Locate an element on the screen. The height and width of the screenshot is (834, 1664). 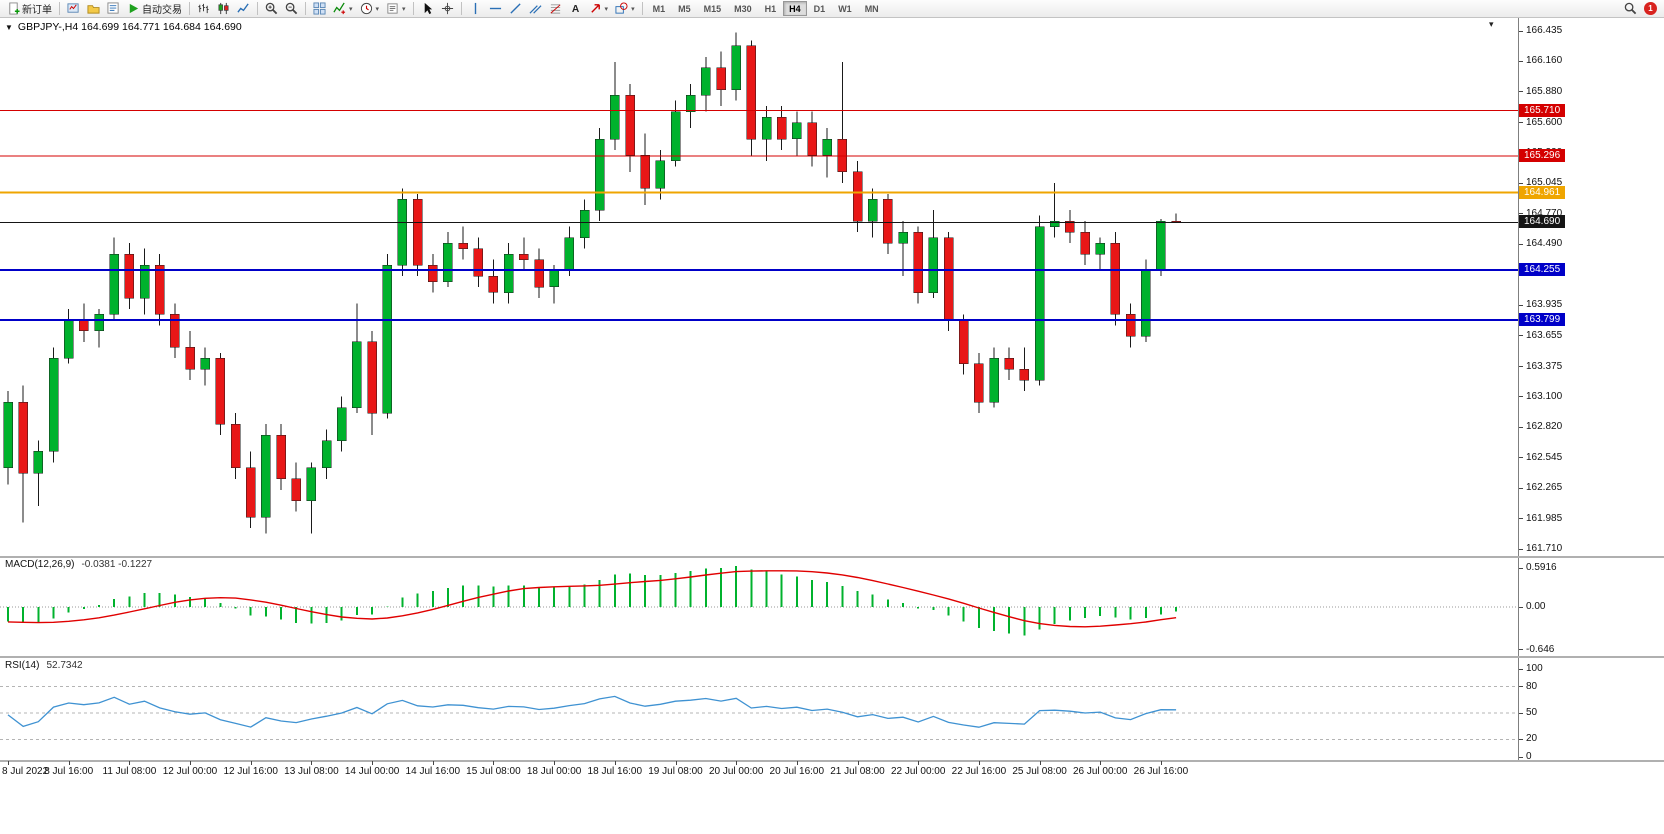
time-label: 14 Jul 00:00 is located at coordinates (372, 771).